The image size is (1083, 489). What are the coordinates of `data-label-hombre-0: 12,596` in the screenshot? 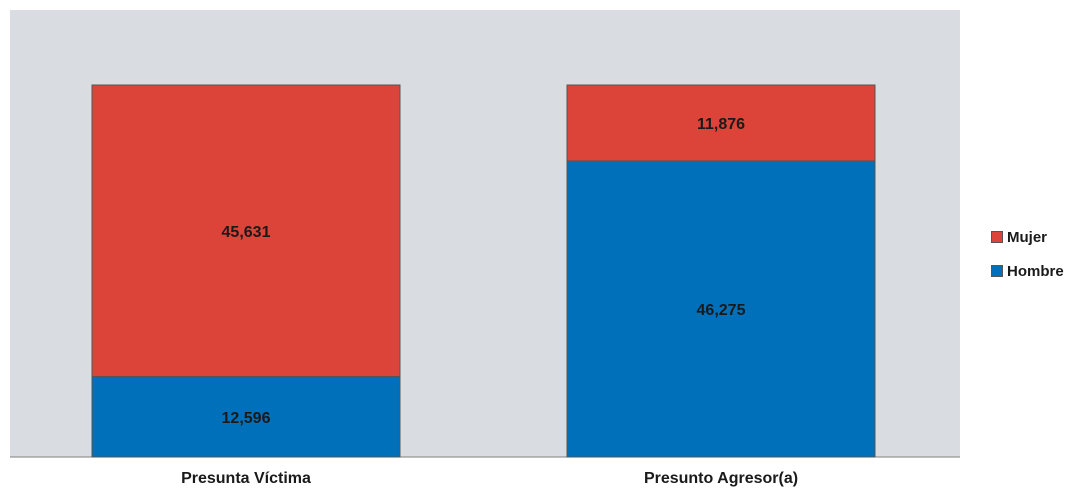 It's located at (246, 418).